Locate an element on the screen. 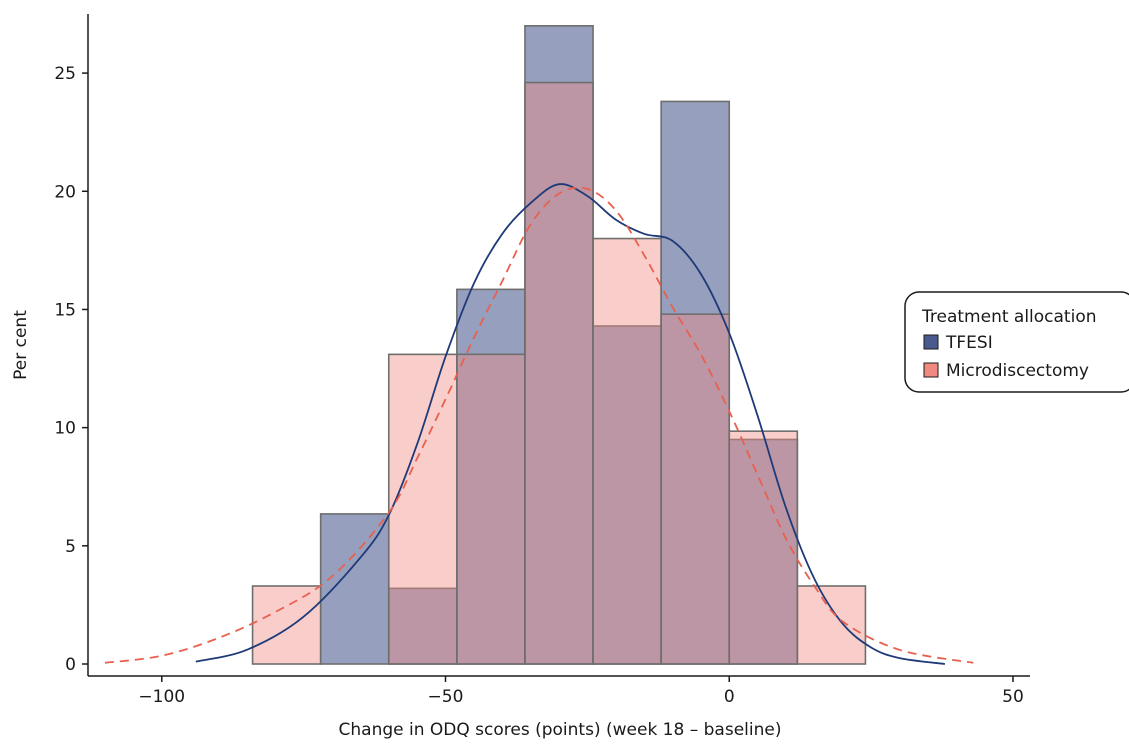 Image resolution: width=1129 pixels, height=749 pixels. legend-frame is located at coordinates (1016, 342).